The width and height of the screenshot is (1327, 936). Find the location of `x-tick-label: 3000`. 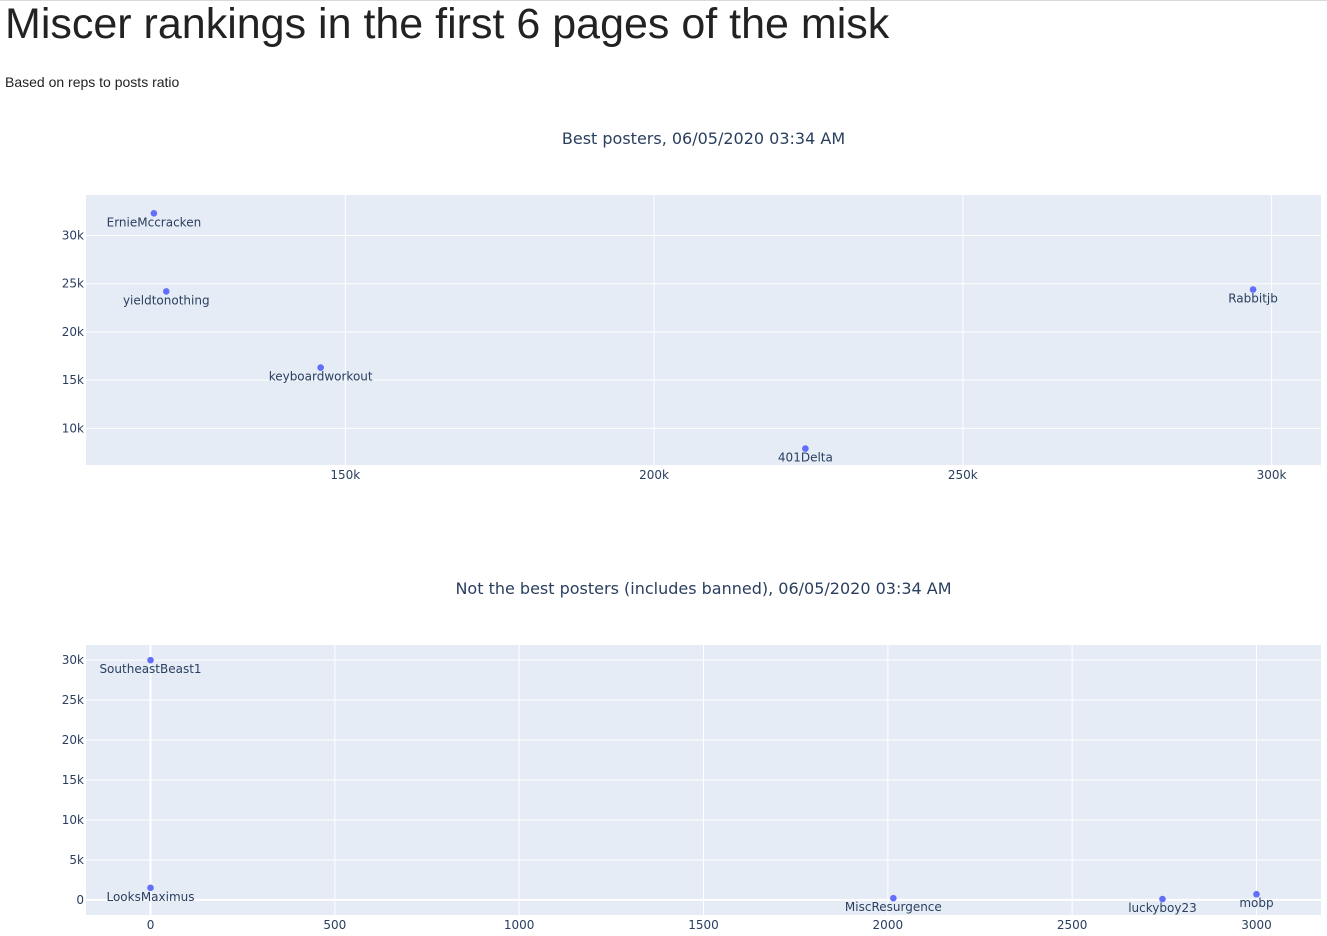

x-tick-label: 3000 is located at coordinates (1256, 925).